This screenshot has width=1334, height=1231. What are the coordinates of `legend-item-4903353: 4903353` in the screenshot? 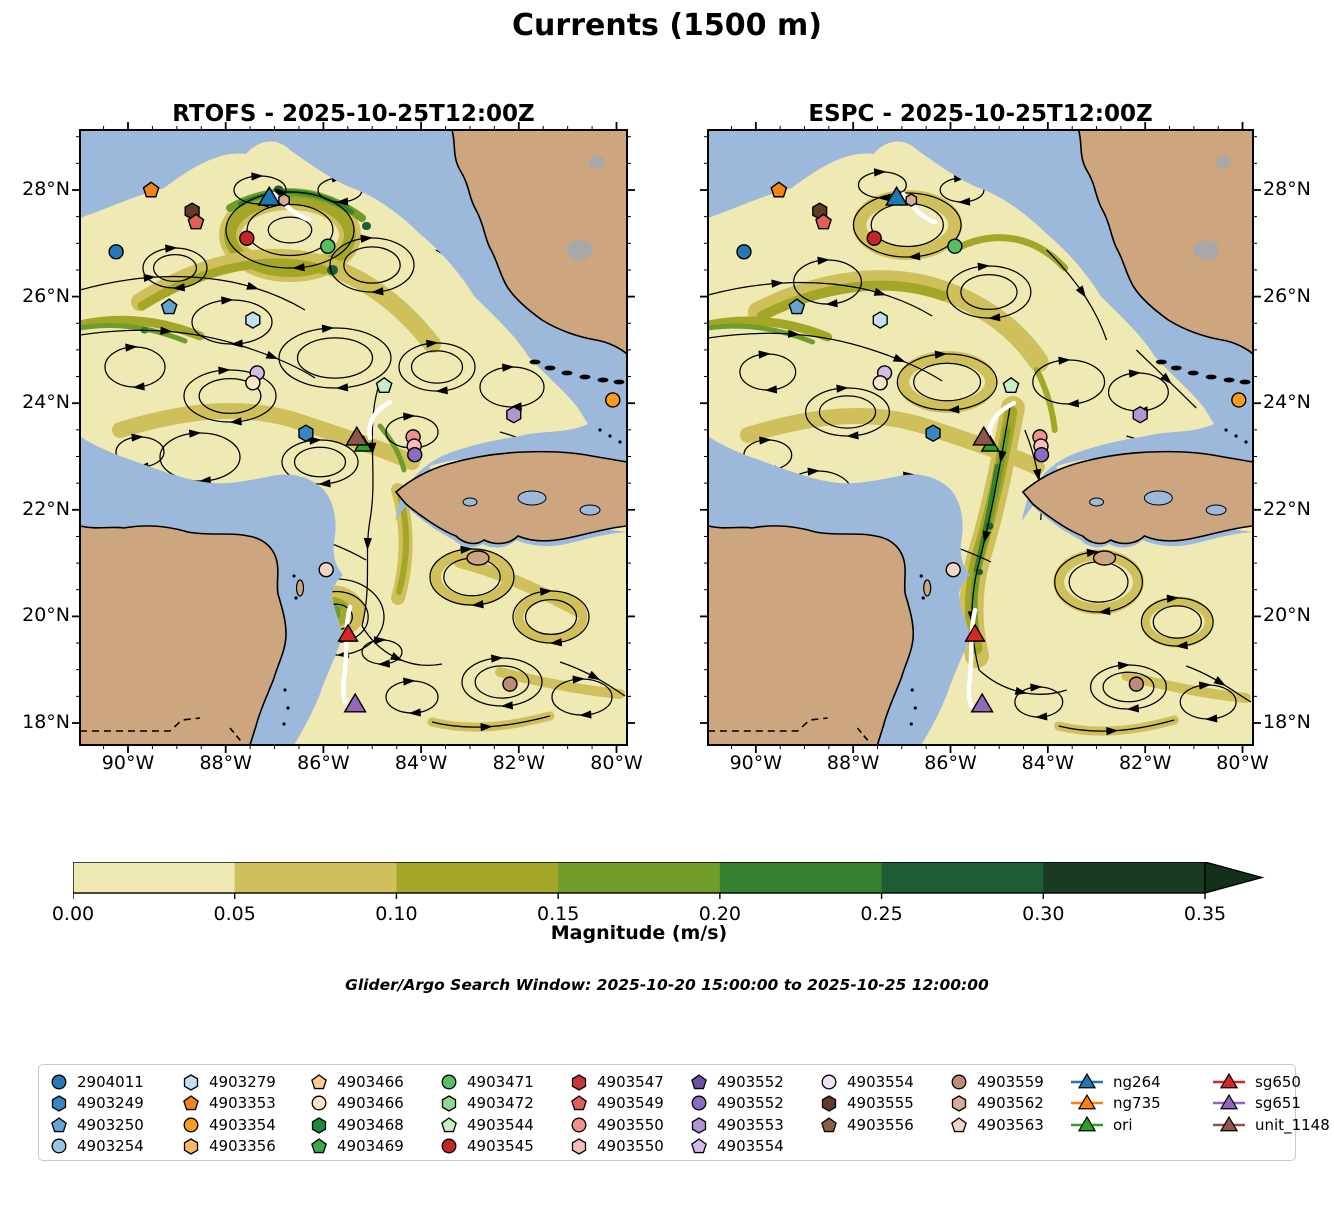 It's located at (228, 1103).